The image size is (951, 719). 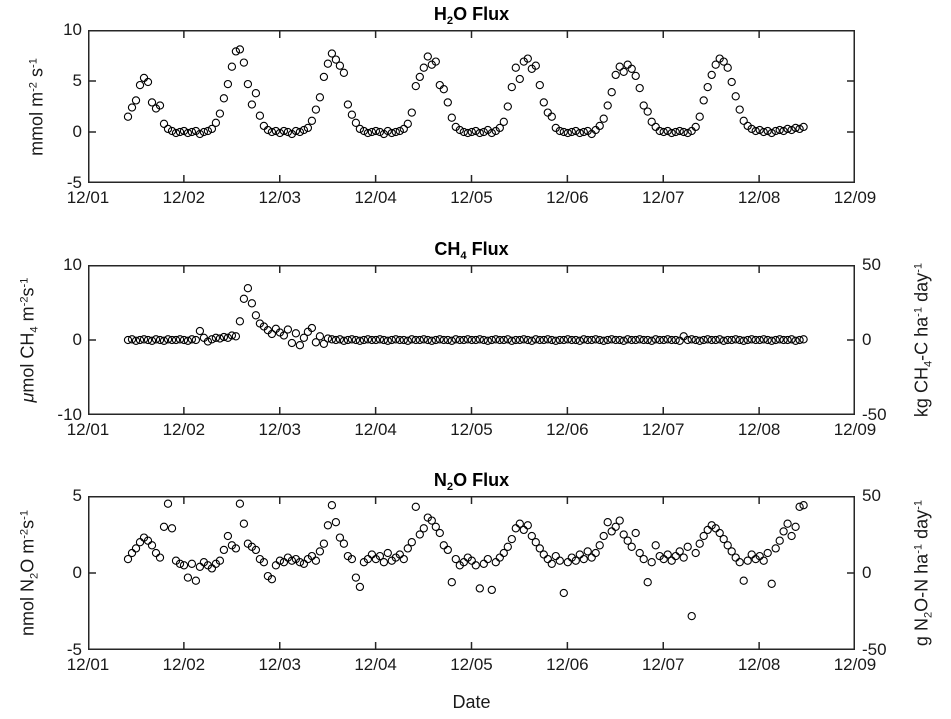 What do you see at coordinates (88, 664) in the screenshot?
I see `x-tick-label: 12/01` at bounding box center [88, 664].